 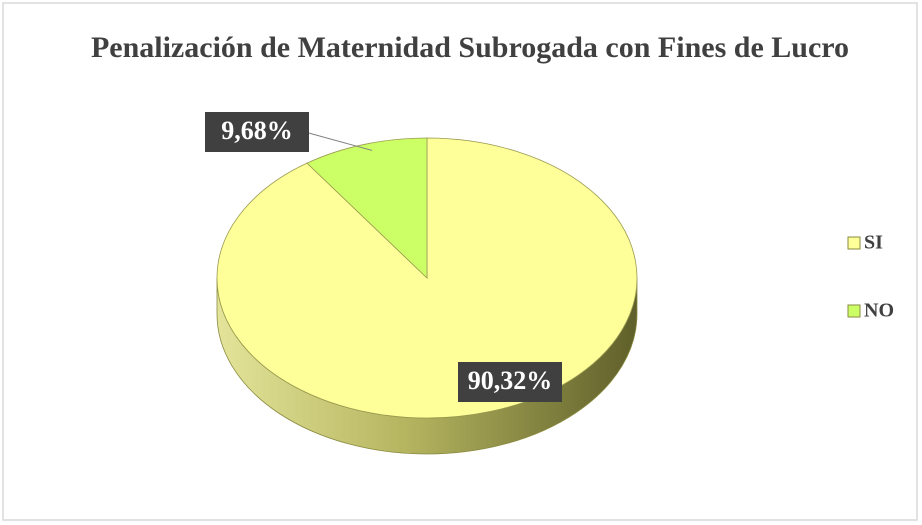 What do you see at coordinates (873, 243) in the screenshot?
I see `legend-label: SI` at bounding box center [873, 243].